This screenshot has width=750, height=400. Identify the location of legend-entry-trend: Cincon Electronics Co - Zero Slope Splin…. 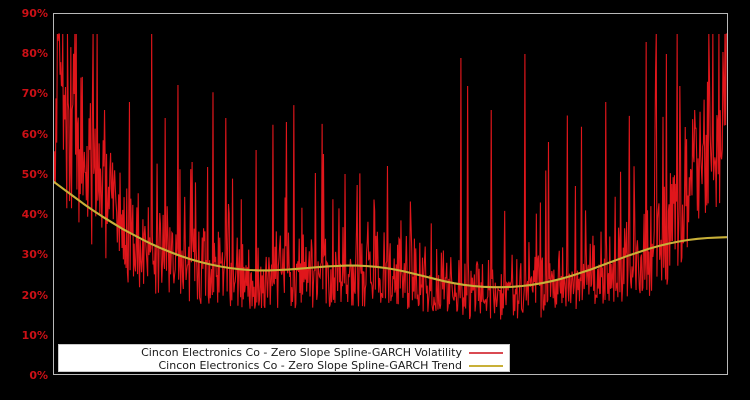
(284, 365).